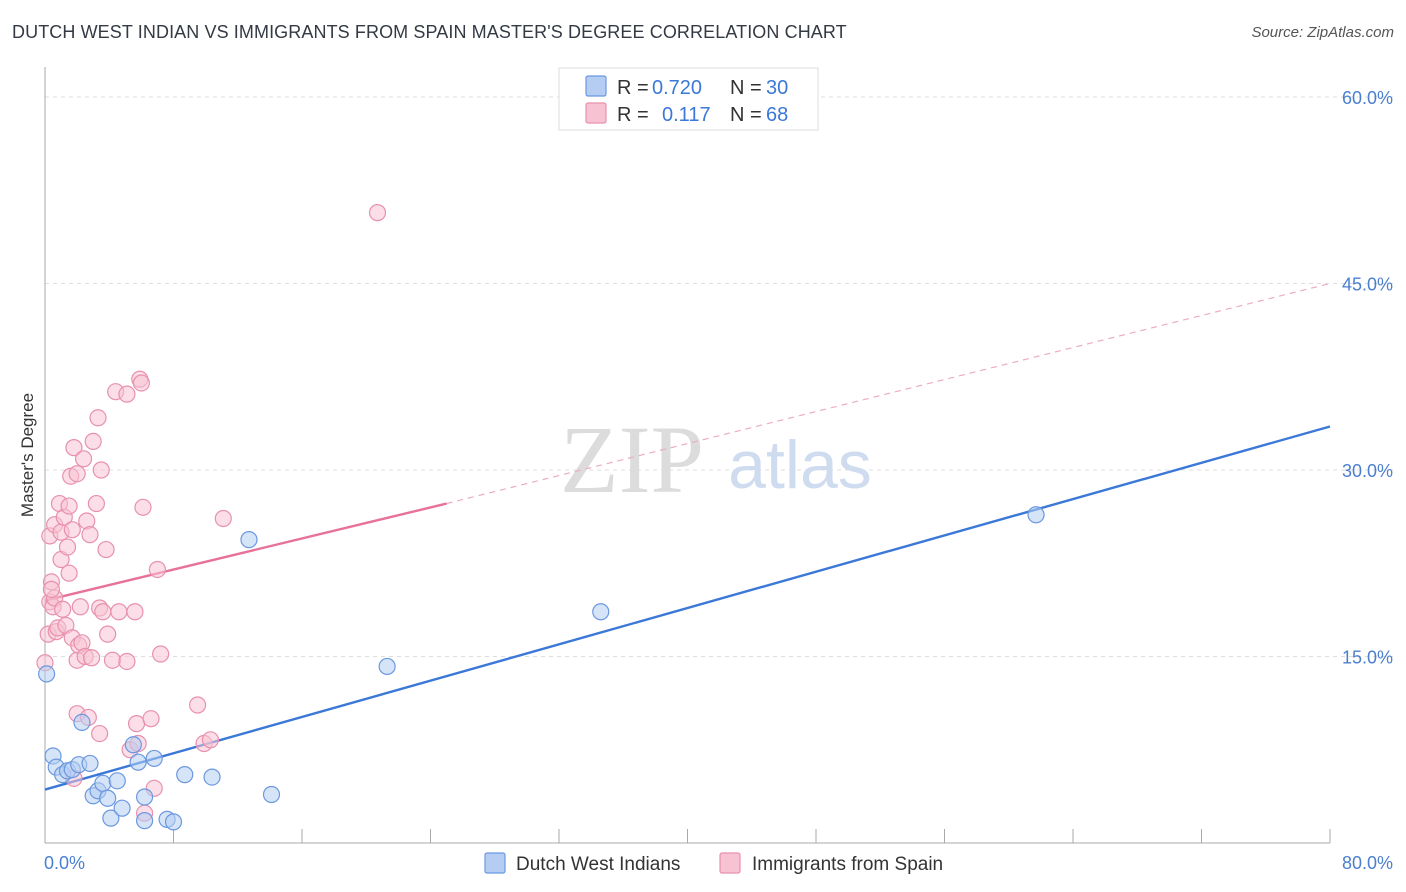  What do you see at coordinates (1367, 863) in the screenshot?
I see `x-tick-label: 80.0%` at bounding box center [1367, 863].